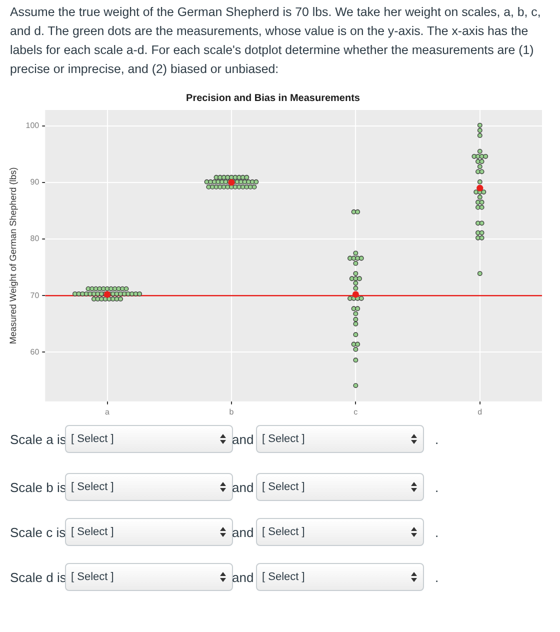  Describe the element at coordinates (107, 411) in the screenshot. I see `x-tick-label: a` at that location.